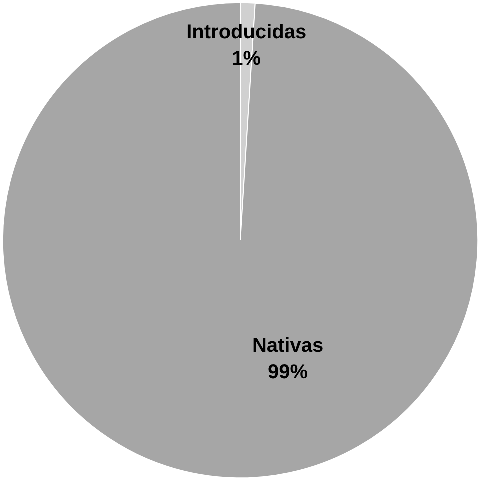 The image size is (480, 480). Describe the element at coordinates (247, 59) in the screenshot. I see `data-label: 1%` at that location.